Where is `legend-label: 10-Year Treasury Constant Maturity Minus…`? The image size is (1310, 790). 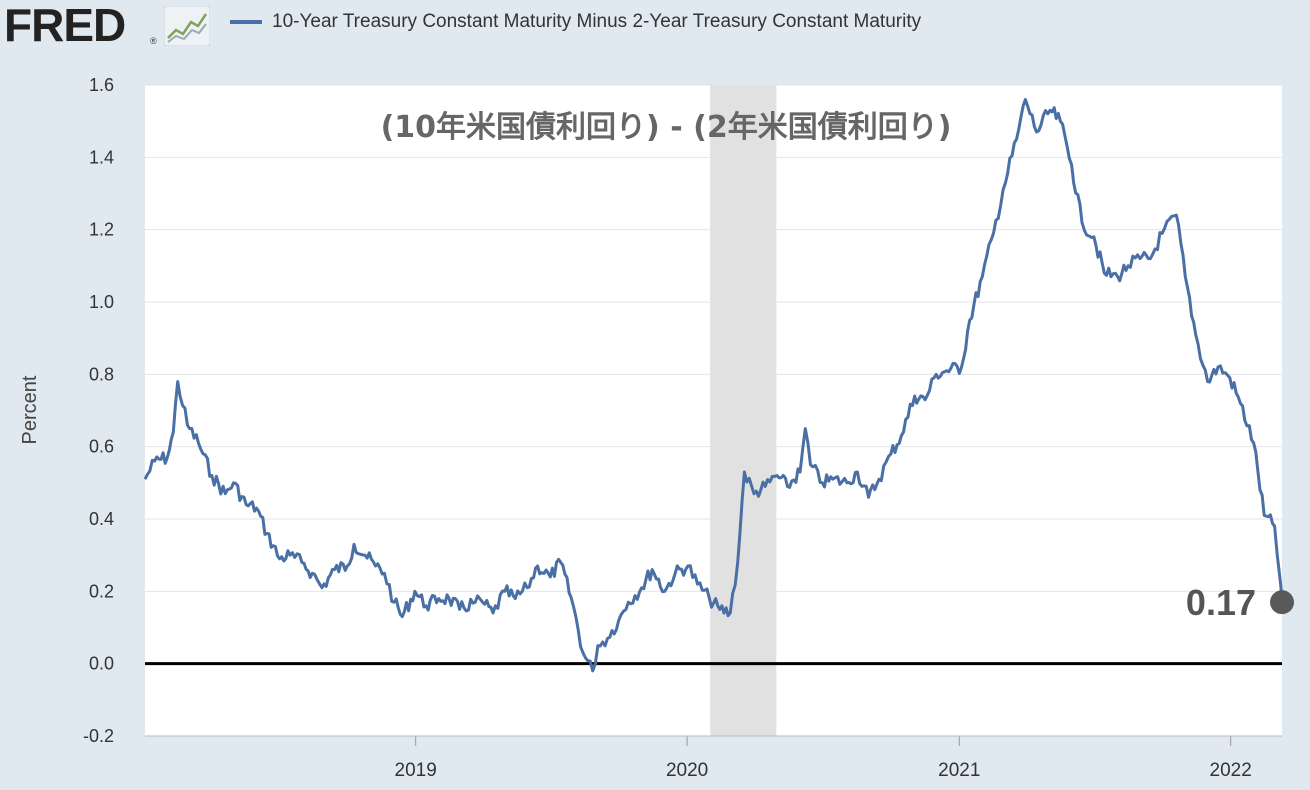
legend-label: 10-Year Treasury Constant Maturity Minus… is located at coordinates (597, 21).